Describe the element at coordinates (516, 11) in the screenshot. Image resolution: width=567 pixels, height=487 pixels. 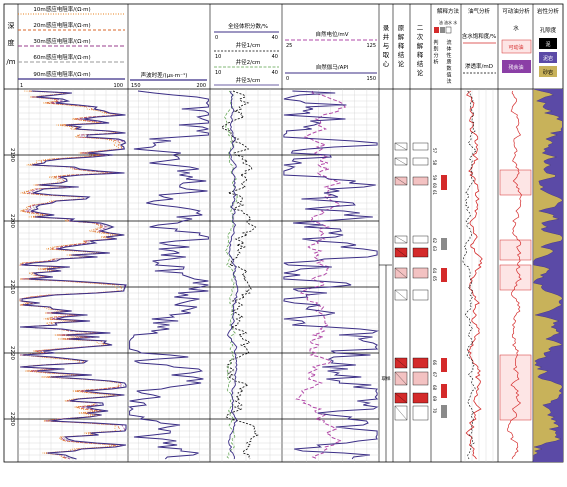
I see `movable-oil-header: 可动油分析` at that location.